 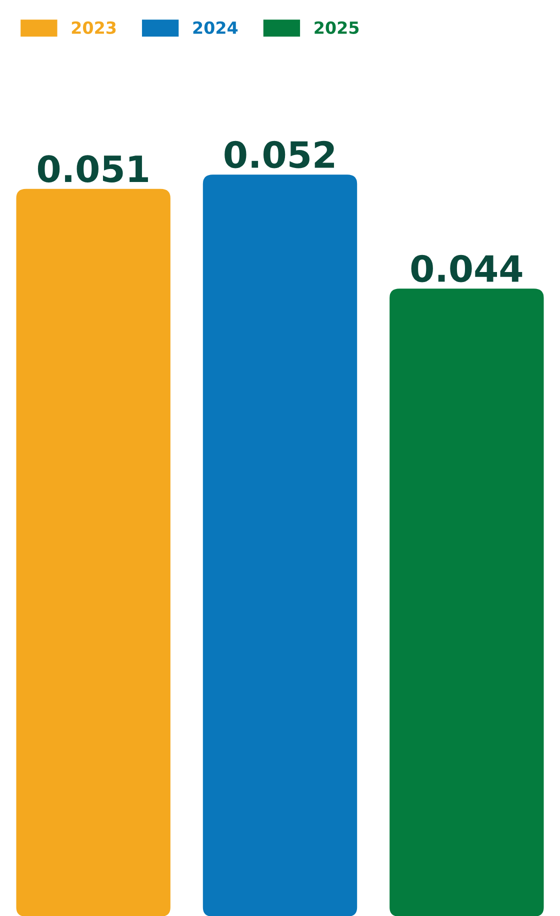 What do you see at coordinates (93, 168) in the screenshot?
I see `data-label: 0.051` at bounding box center [93, 168].